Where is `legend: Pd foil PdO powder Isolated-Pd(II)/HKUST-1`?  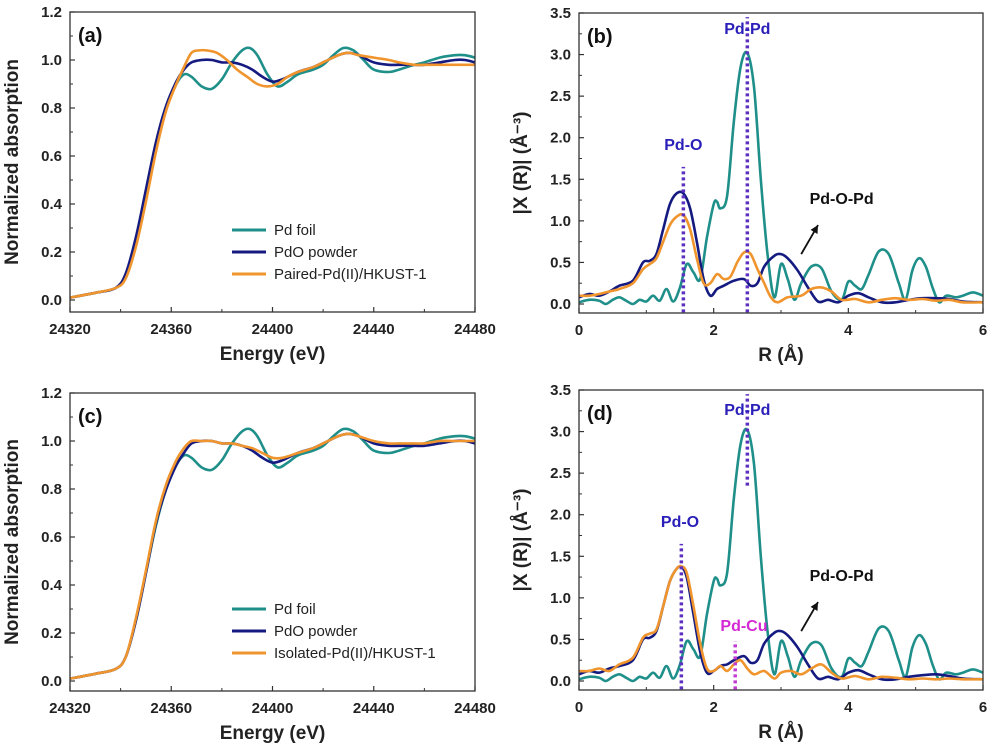 legend: Pd foil PdO powder Isolated-Pd(II)/HKUST-1 is located at coordinates (334, 631).